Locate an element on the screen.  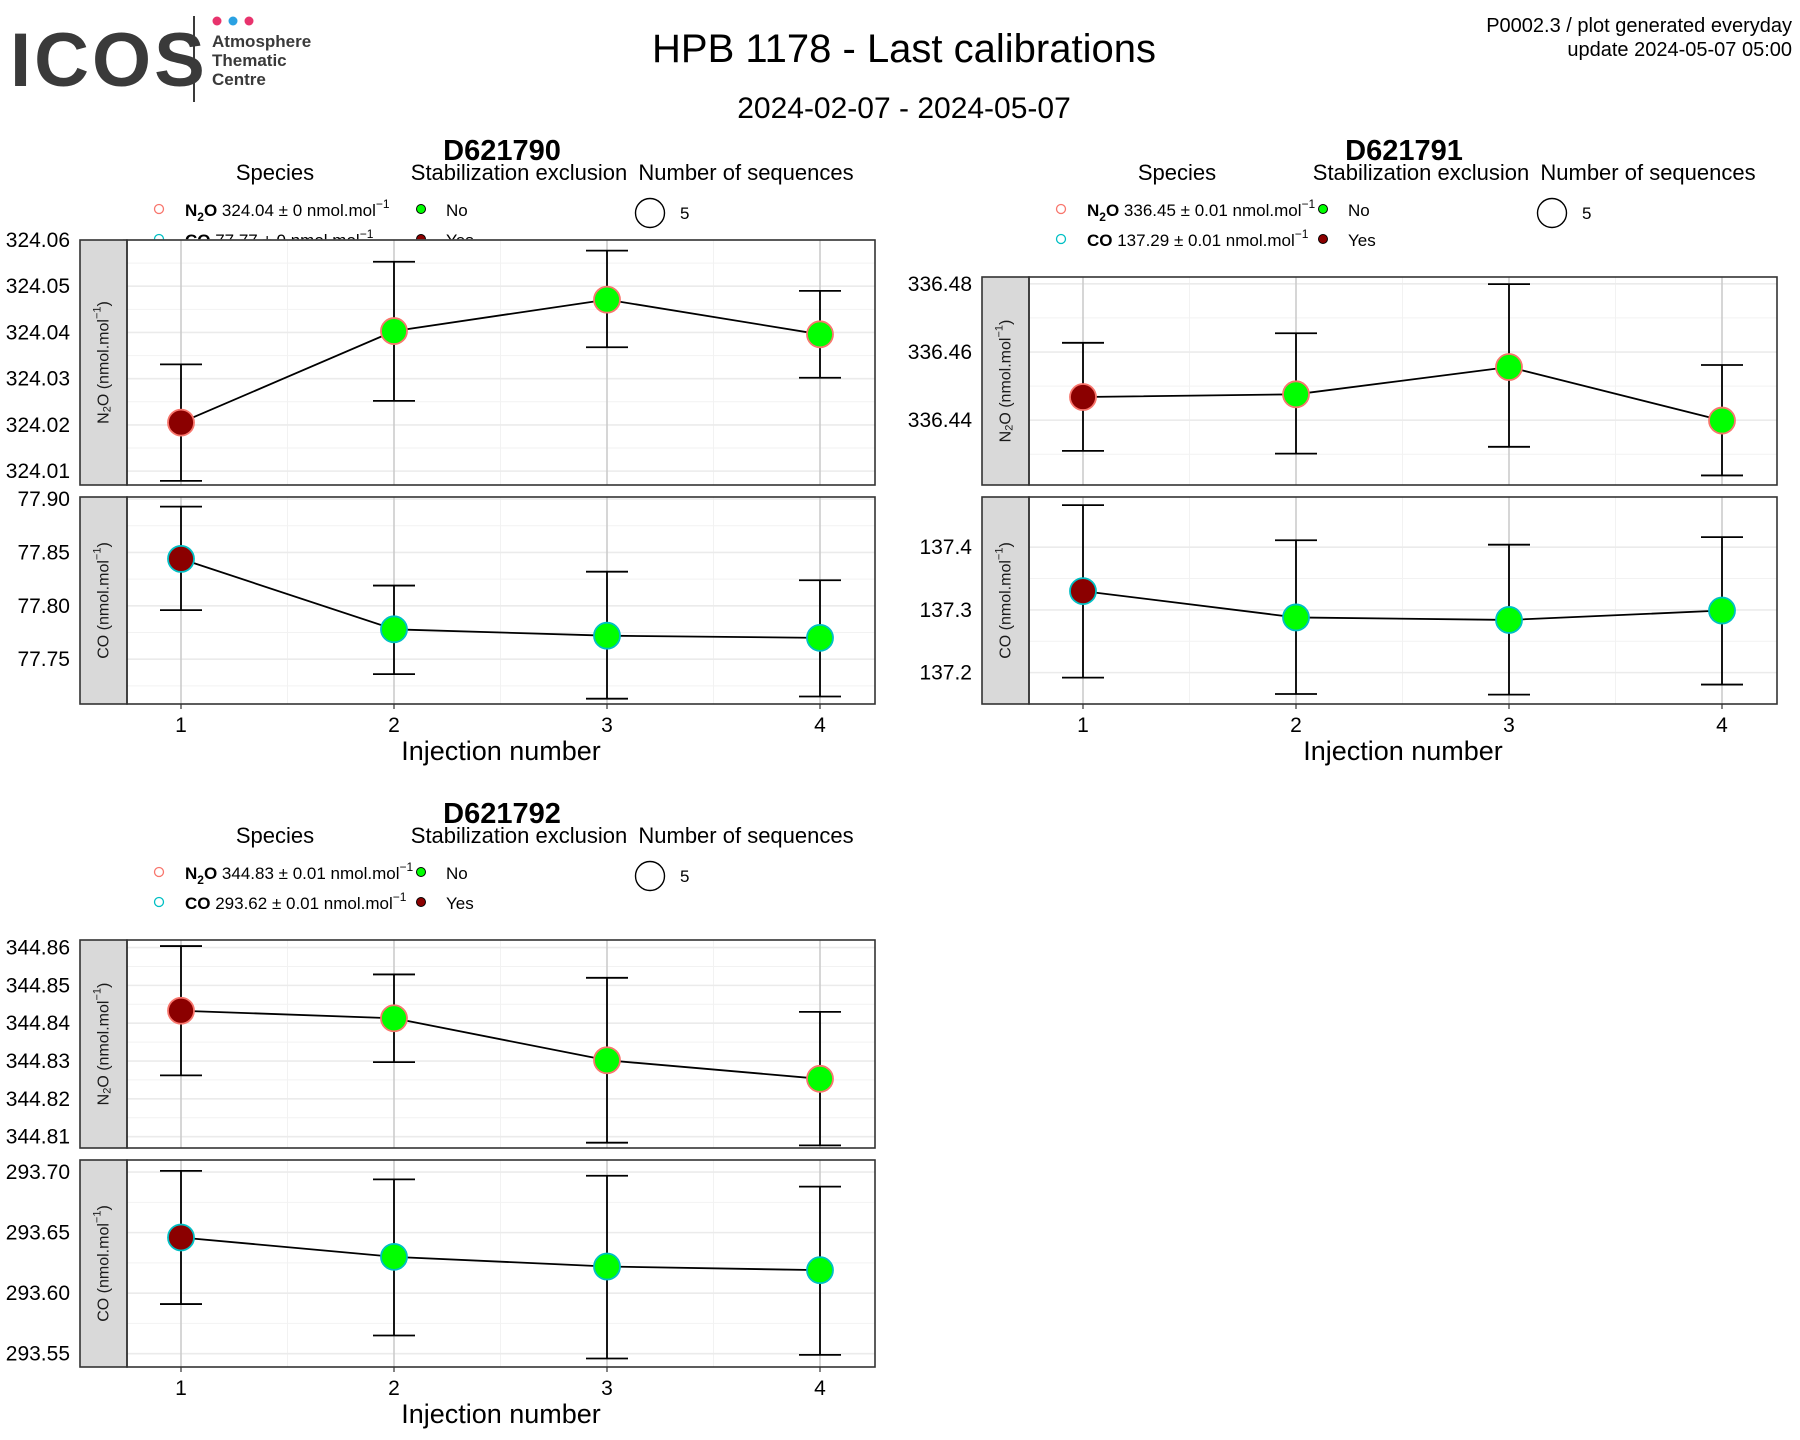
y-tick-label: 344.83 is located at coordinates (38, 1061).